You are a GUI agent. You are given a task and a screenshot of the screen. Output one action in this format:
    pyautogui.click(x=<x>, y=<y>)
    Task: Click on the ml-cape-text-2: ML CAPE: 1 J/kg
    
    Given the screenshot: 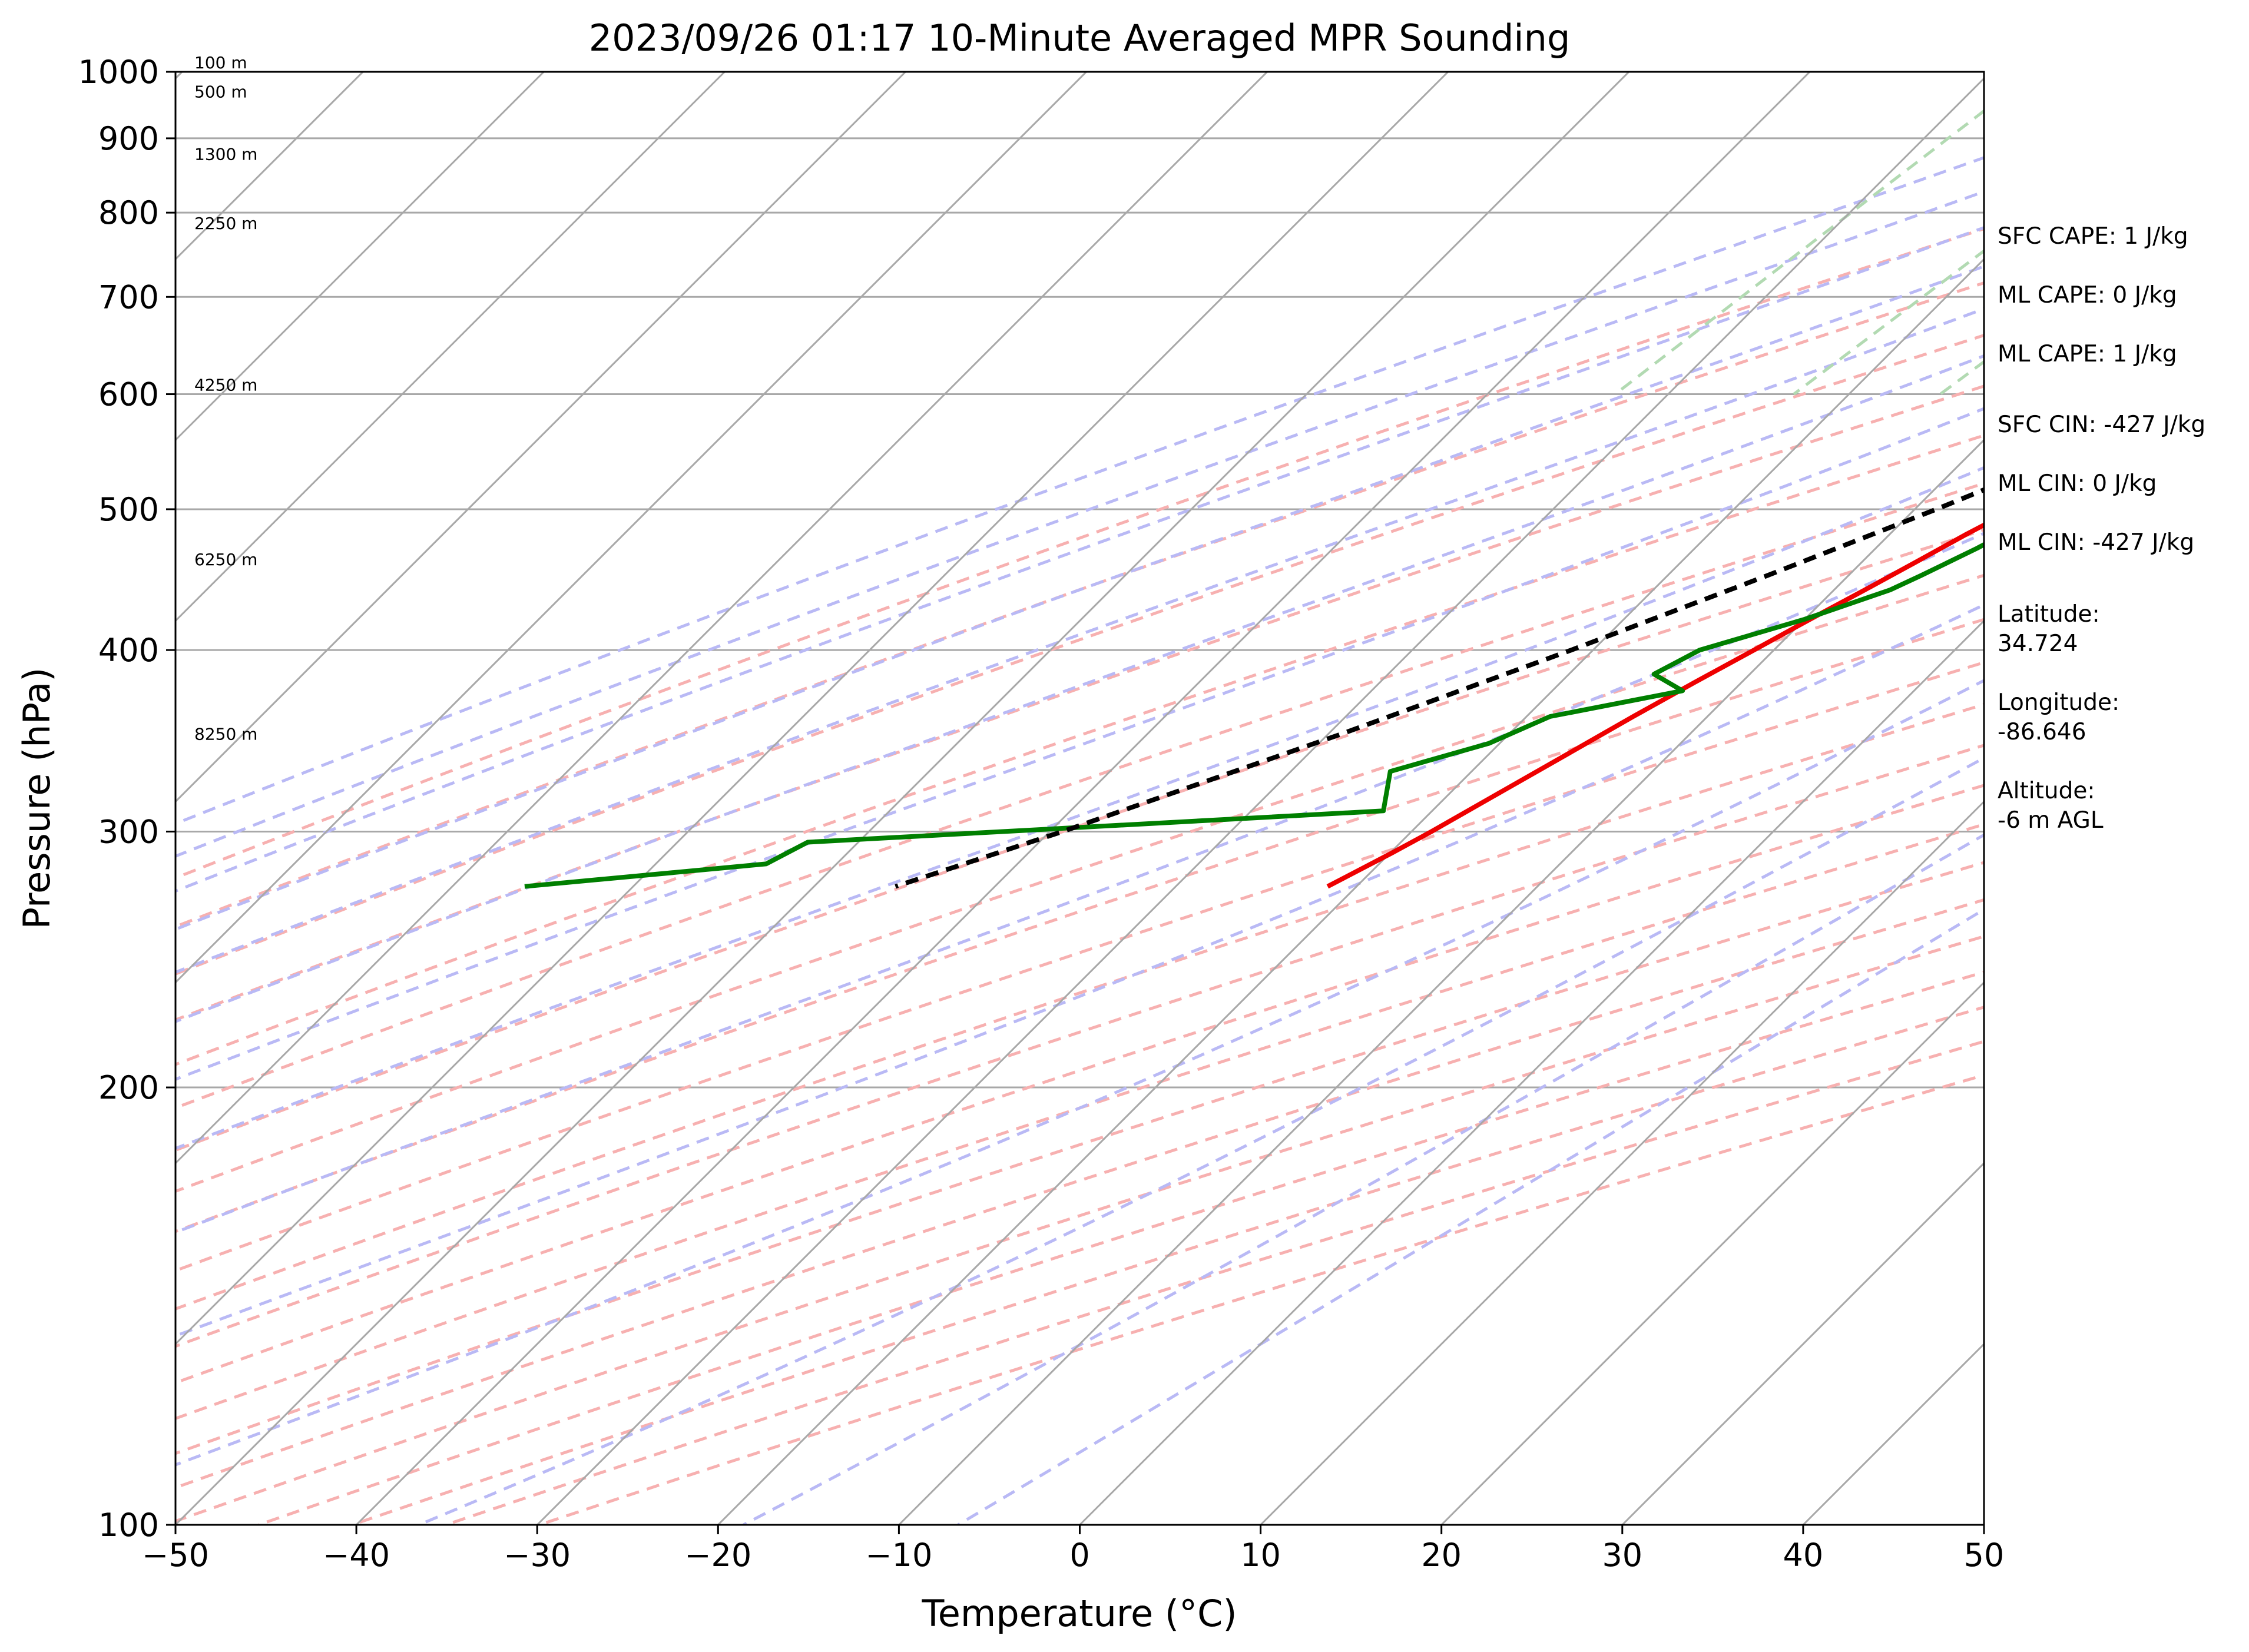 What is the action you would take?
    pyautogui.click(x=2087, y=354)
    